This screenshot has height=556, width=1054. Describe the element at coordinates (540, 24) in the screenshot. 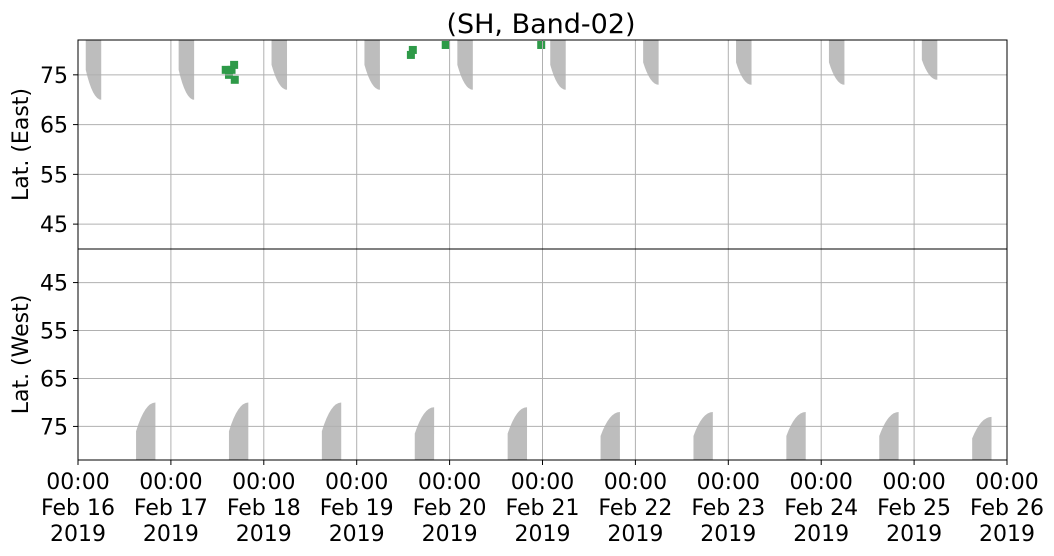

I see `chart-title: (SH, Band-02)` at that location.